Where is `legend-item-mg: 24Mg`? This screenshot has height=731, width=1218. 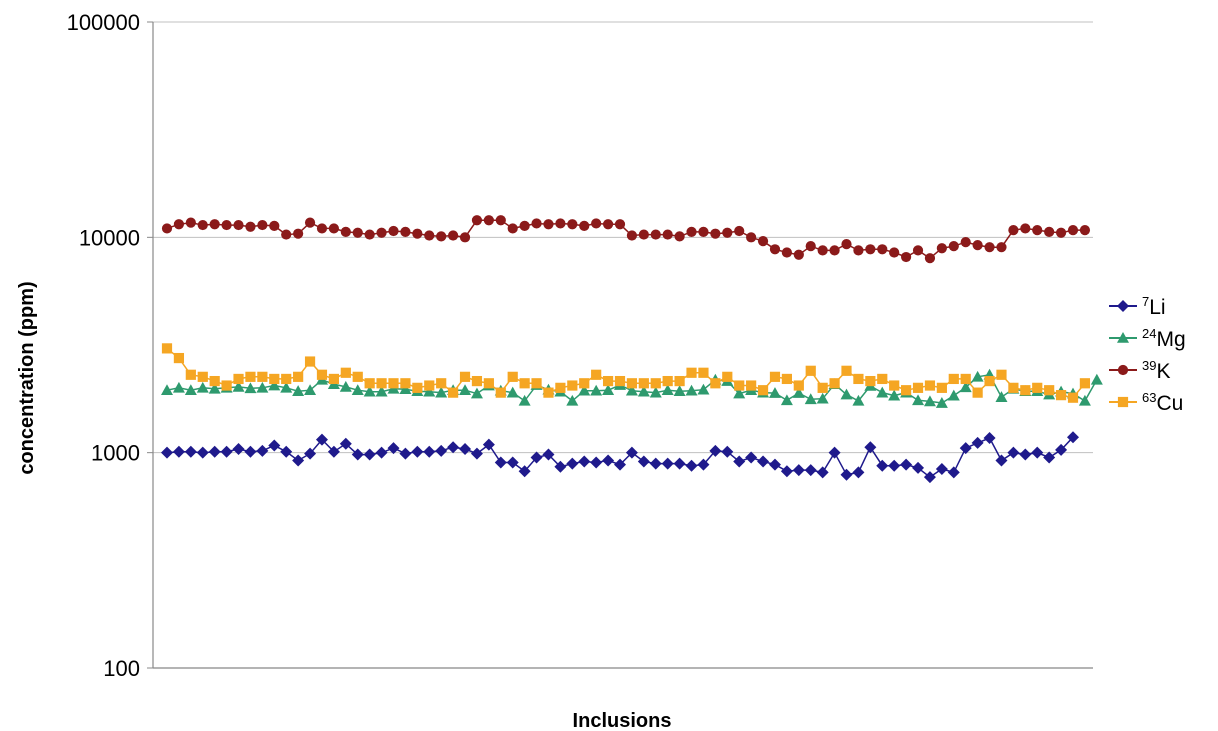 legend-item-mg: 24Mg is located at coordinates (1147, 338).